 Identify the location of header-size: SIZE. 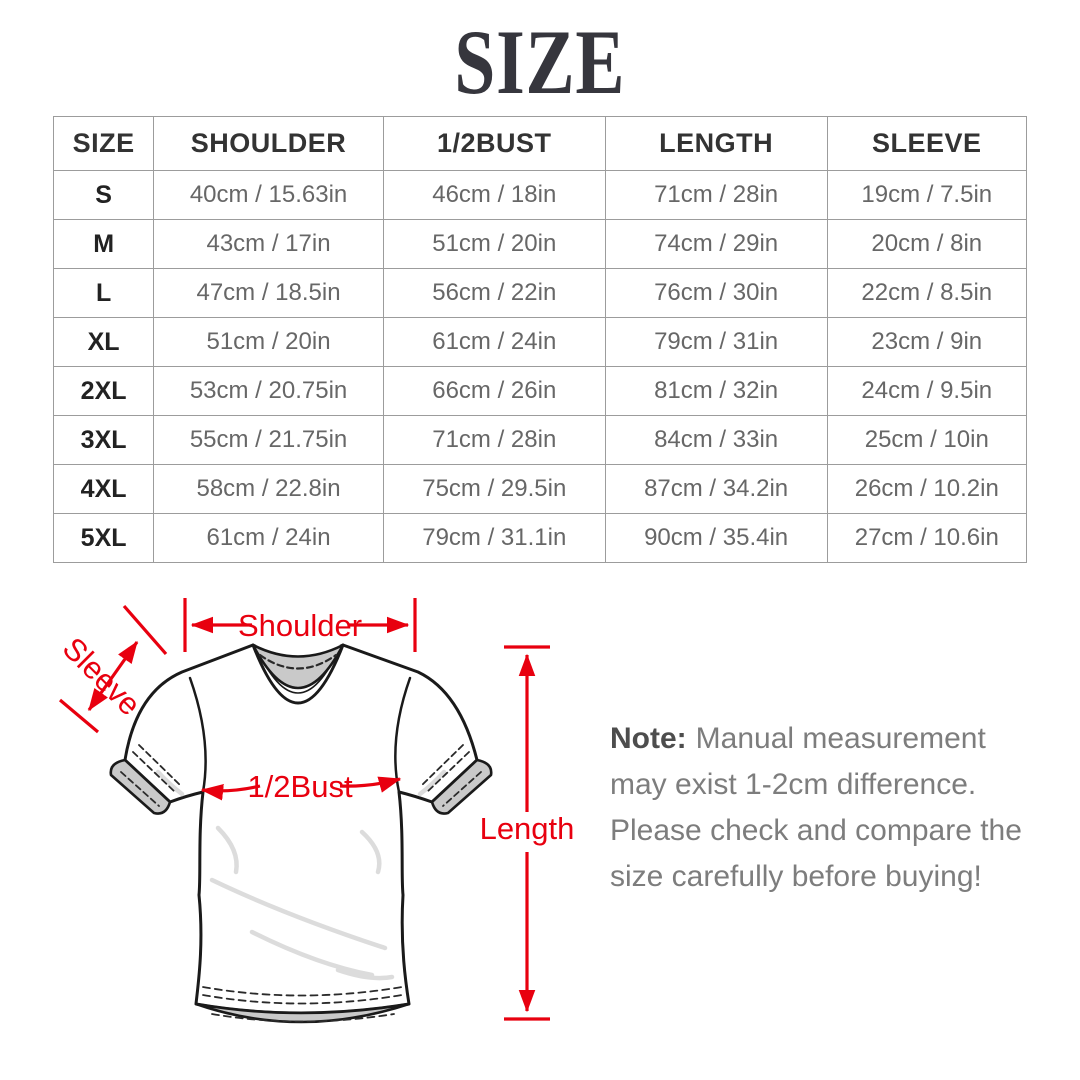
(103, 143).